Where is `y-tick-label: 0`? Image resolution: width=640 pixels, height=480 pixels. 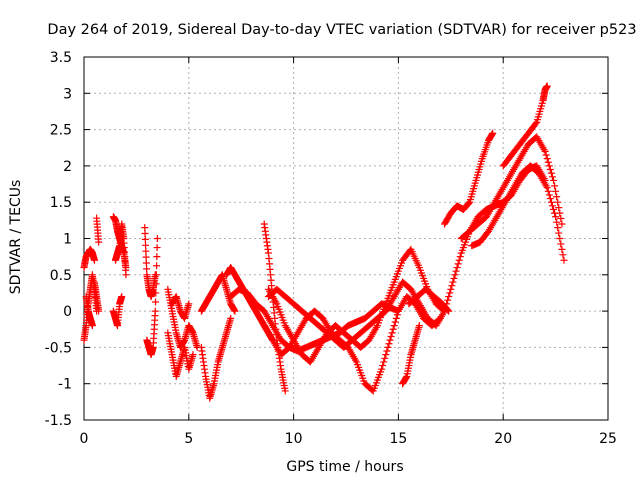 y-tick-label: 0 is located at coordinates (67, 312).